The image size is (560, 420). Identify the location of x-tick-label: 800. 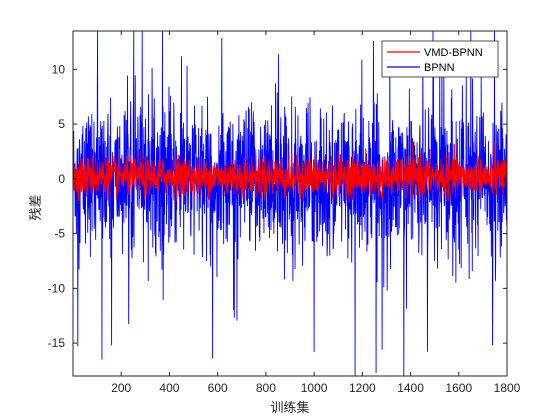
(266, 388).